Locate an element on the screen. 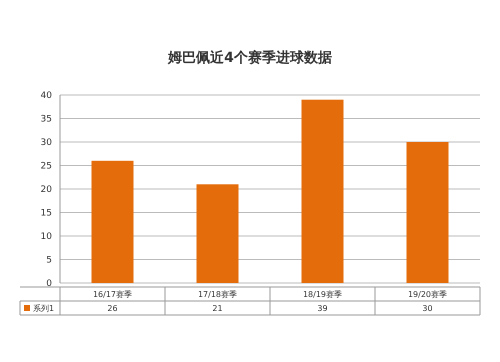  y-tick-label: 10 is located at coordinates (46, 237).